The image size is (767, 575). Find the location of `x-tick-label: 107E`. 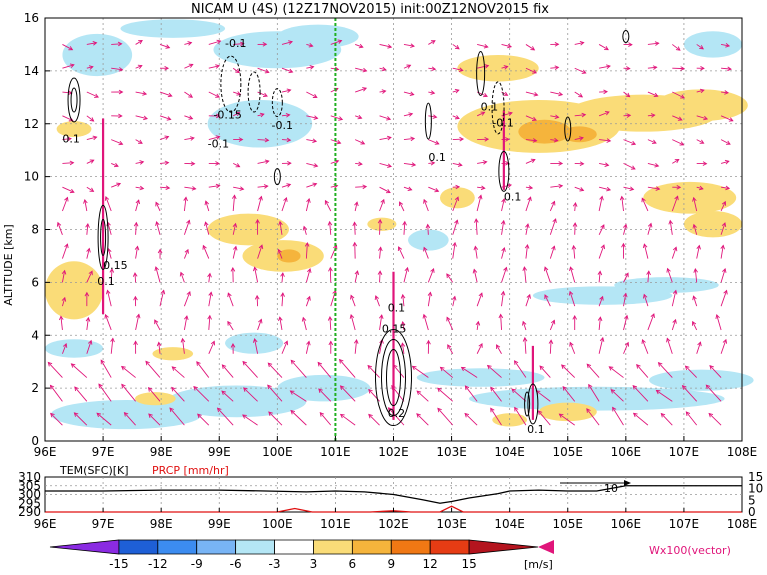

x-tick-label: 107E is located at coordinates (684, 452).